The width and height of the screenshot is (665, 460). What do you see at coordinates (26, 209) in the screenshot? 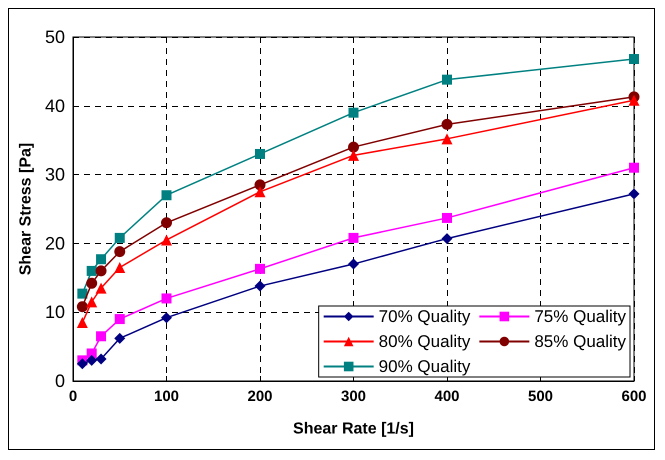
I see `y-axis-title: Shear Stress [Pa]` at bounding box center [26, 209].